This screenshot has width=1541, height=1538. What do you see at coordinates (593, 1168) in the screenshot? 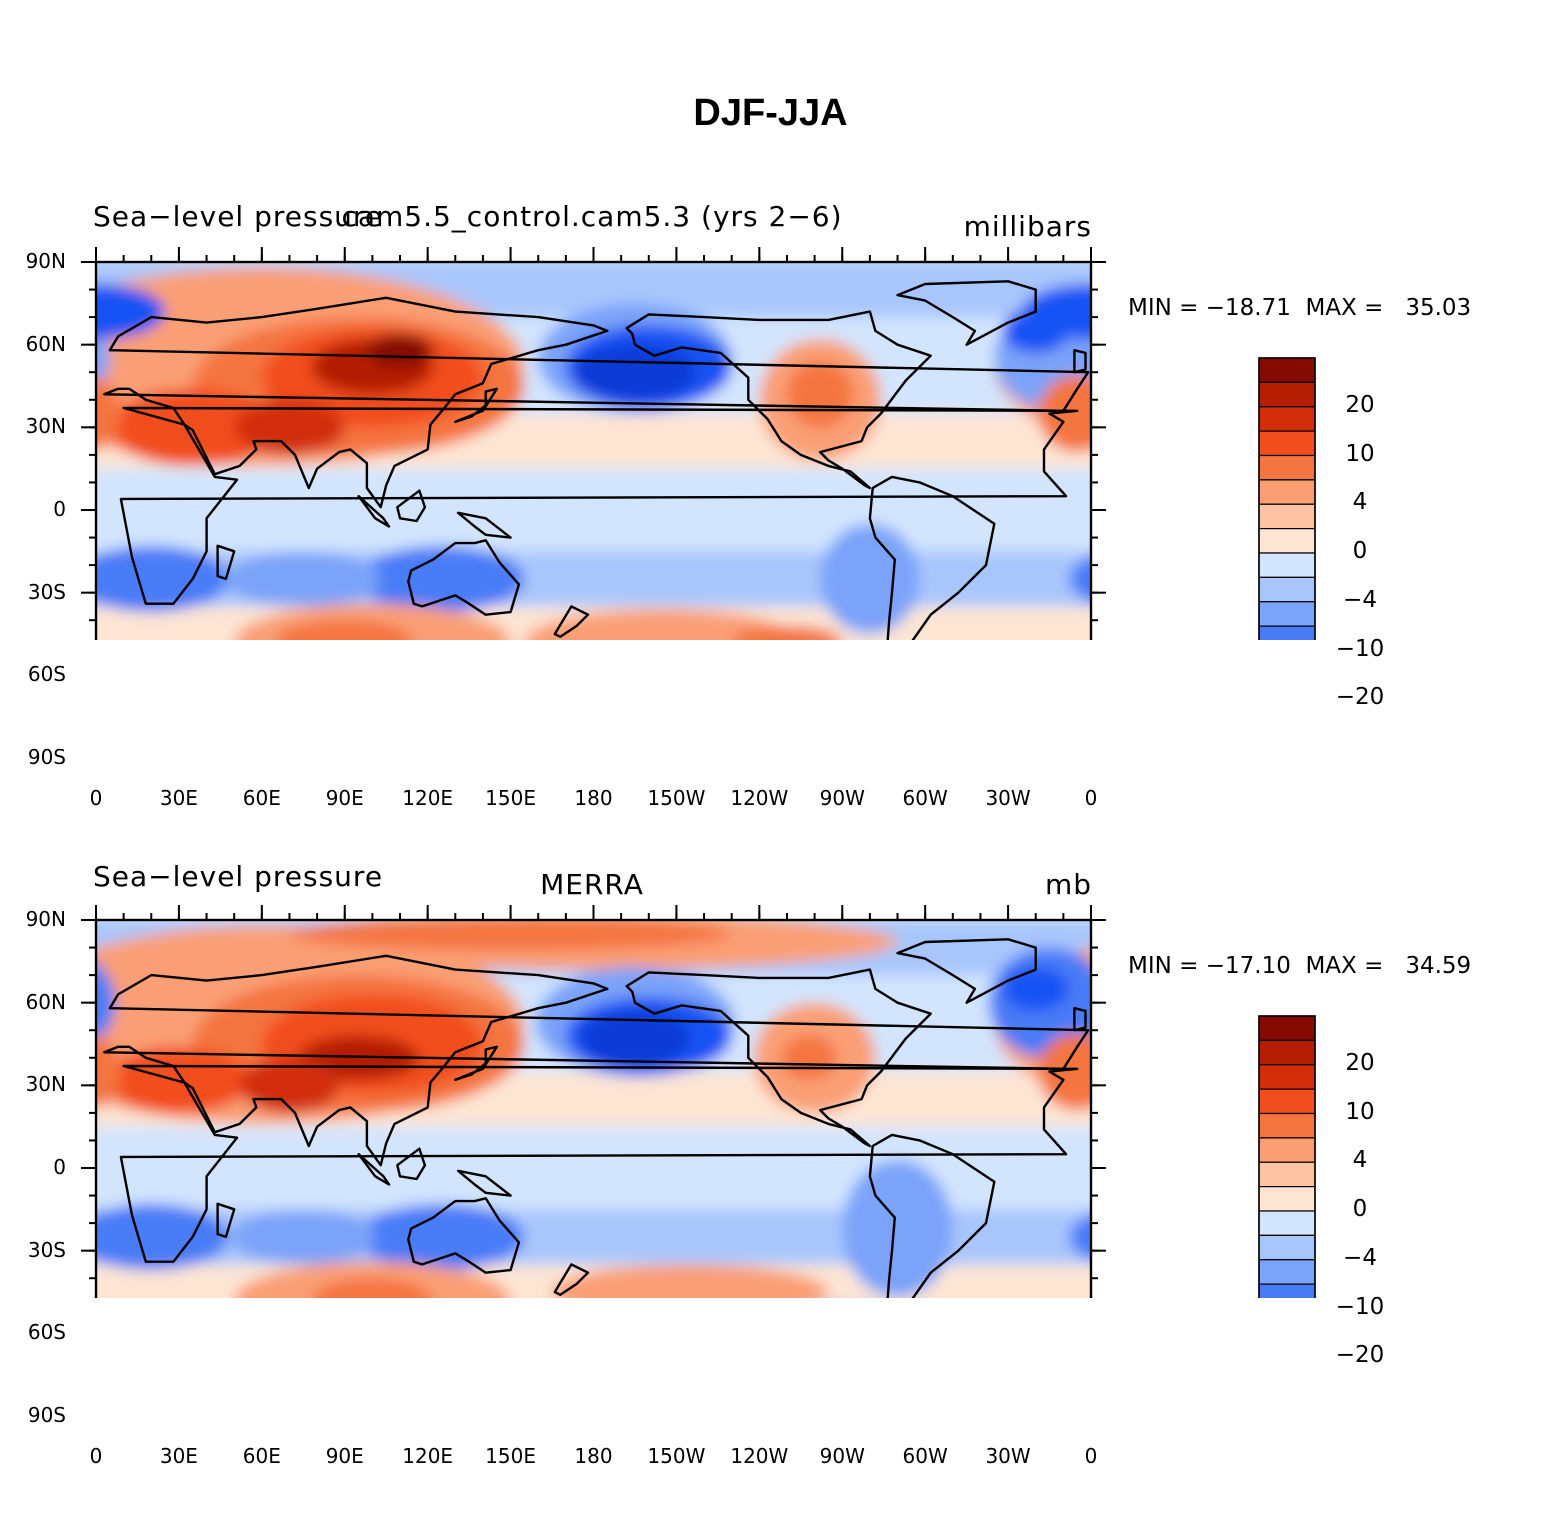
I see `pressure-band` at bounding box center [593, 1168].